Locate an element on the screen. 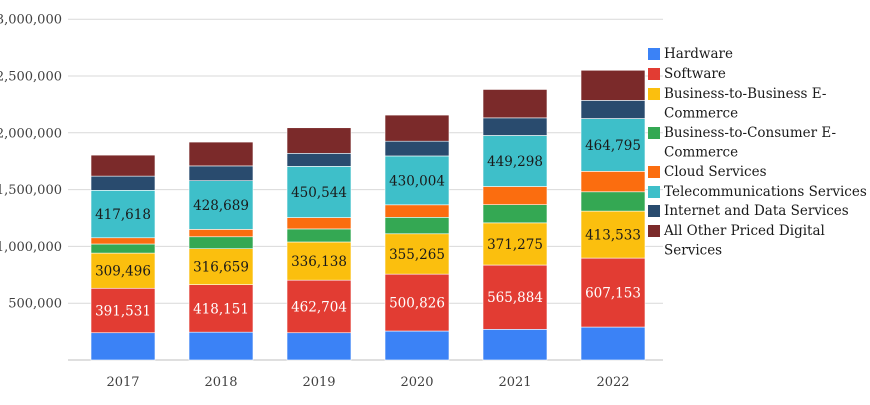 The height and width of the screenshot is (405, 870). x-tick-label: 2022 is located at coordinates (612, 382).